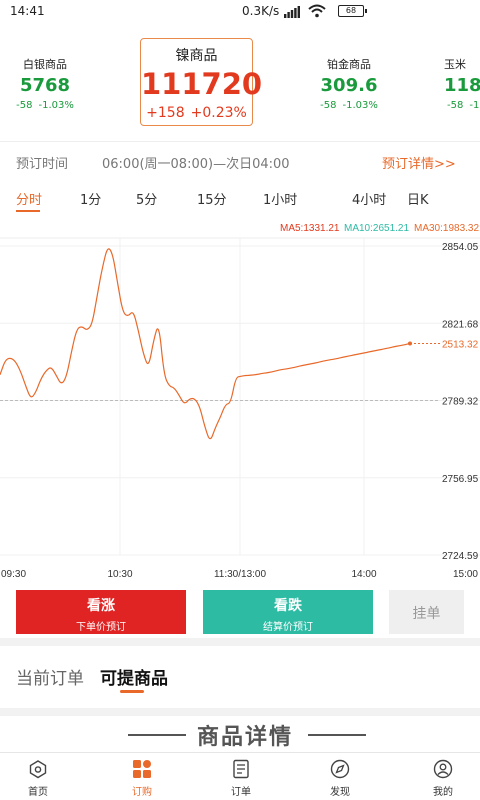  What do you see at coordinates (134, 679) in the screenshot?
I see `tab-available-goods: 可提商品` at bounding box center [134, 679].